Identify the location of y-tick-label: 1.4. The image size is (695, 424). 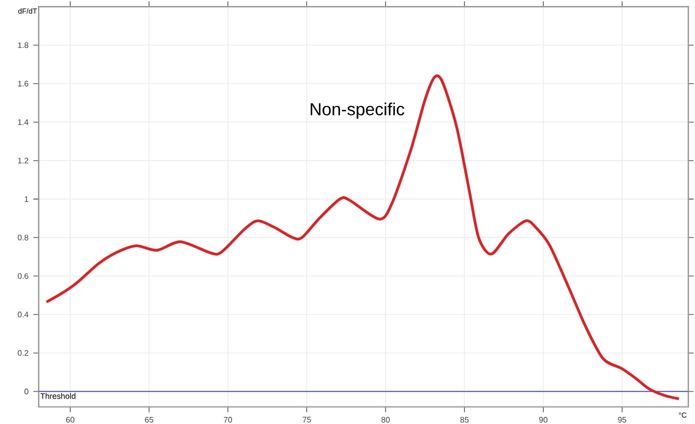
(23, 122).